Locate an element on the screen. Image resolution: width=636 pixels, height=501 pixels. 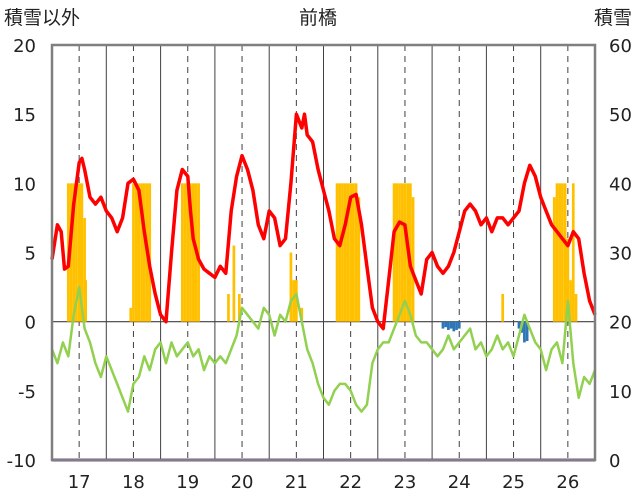
left-tick-label: 0 is located at coordinates (30, 323).